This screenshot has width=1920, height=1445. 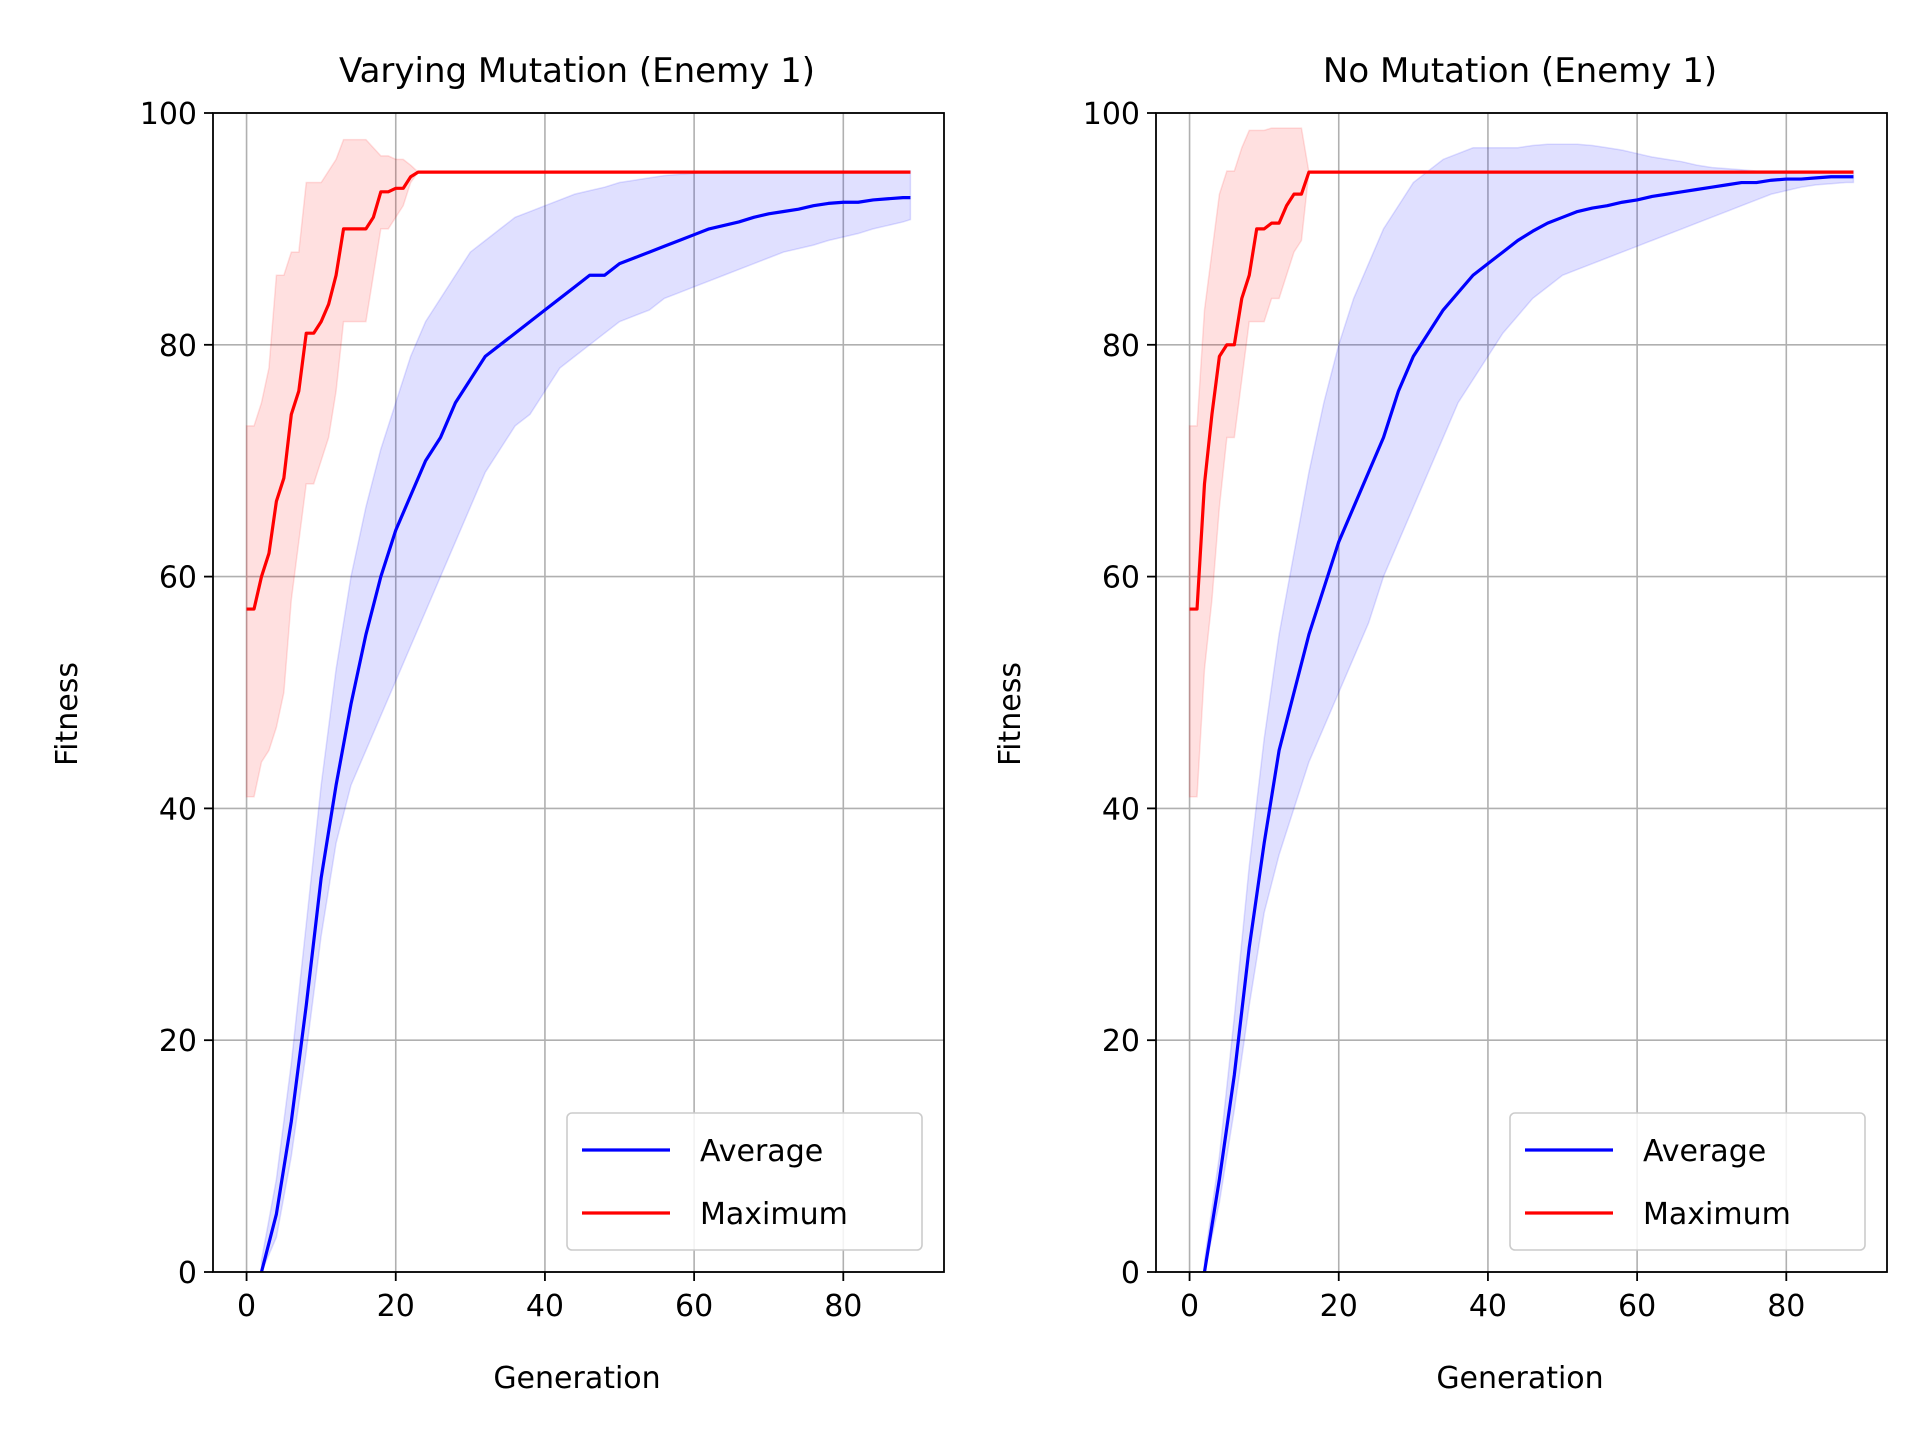 I want to click on chart-title: Varying Mutation (Enemy 1), so click(x=577, y=71).